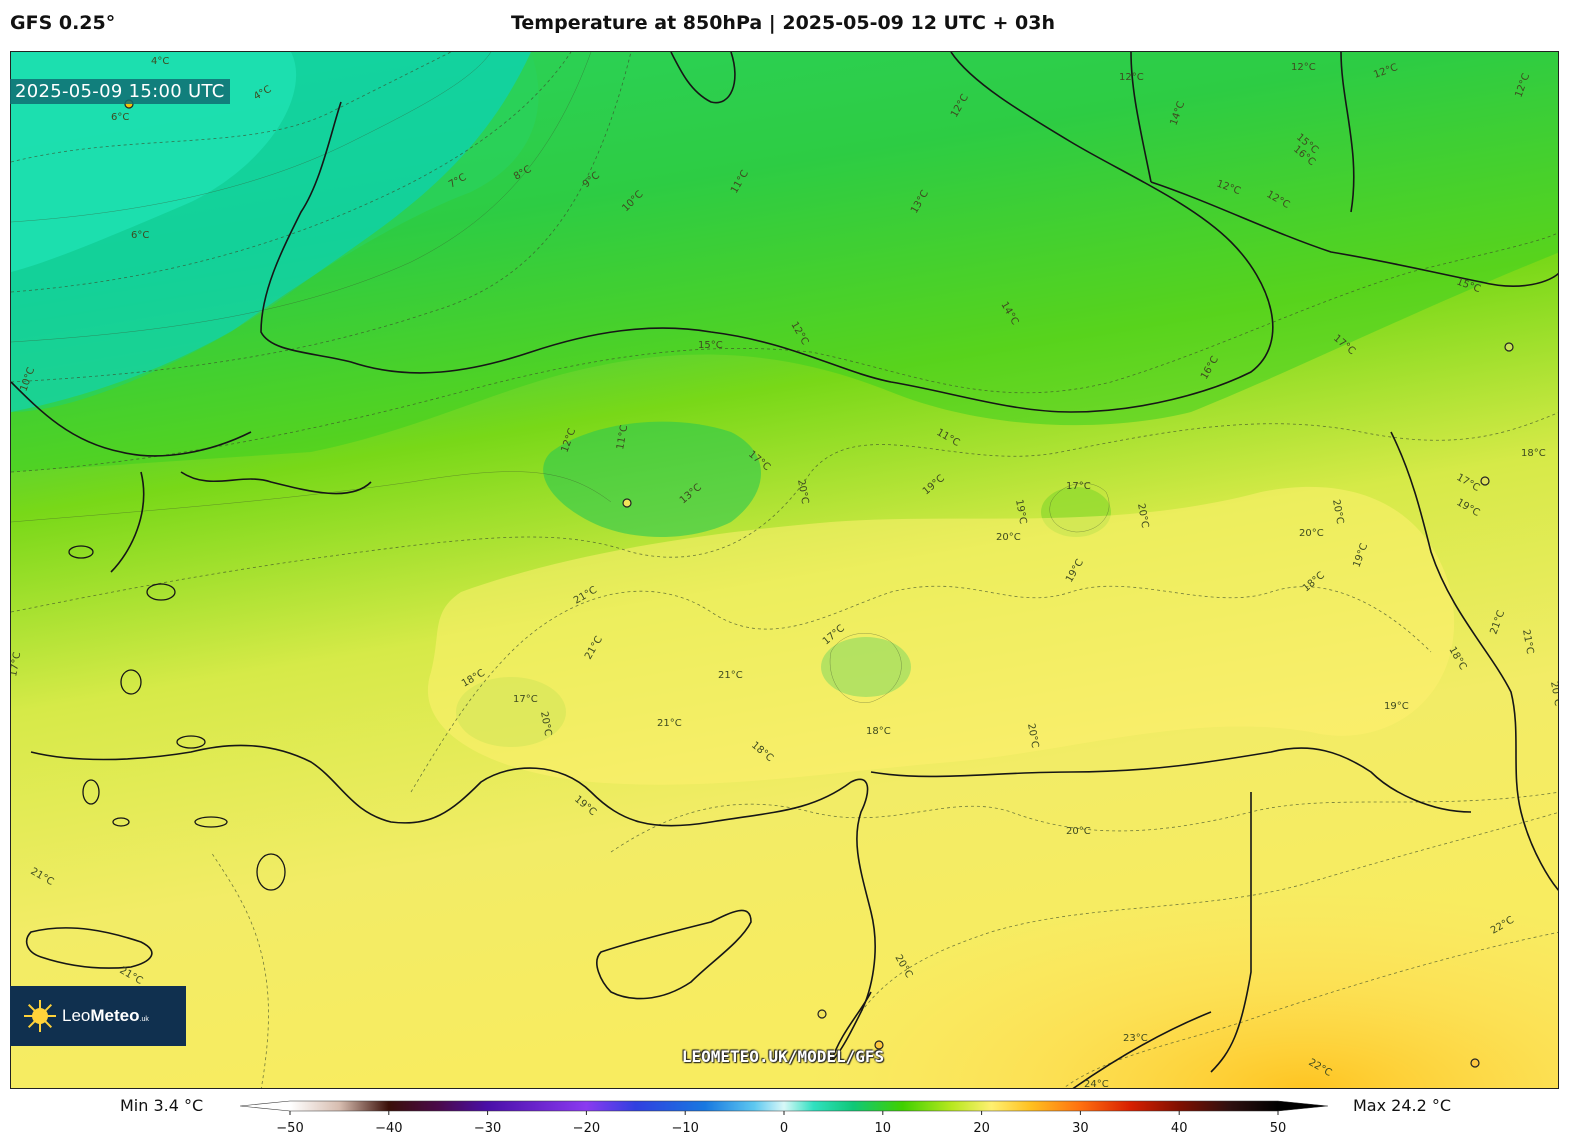 The width and height of the screenshot is (1570, 1138). What do you see at coordinates (1135, 1038) in the screenshot?
I see `contour-label: 23°C` at bounding box center [1135, 1038].